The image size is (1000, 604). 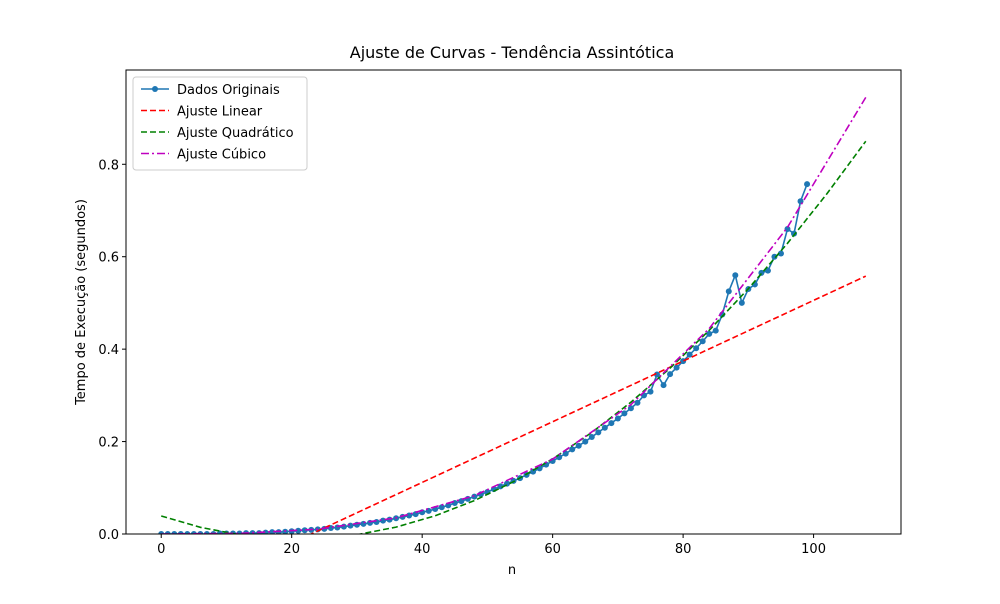 What do you see at coordinates (683, 549) in the screenshot?
I see `x-tick-label: 80` at bounding box center [683, 549].